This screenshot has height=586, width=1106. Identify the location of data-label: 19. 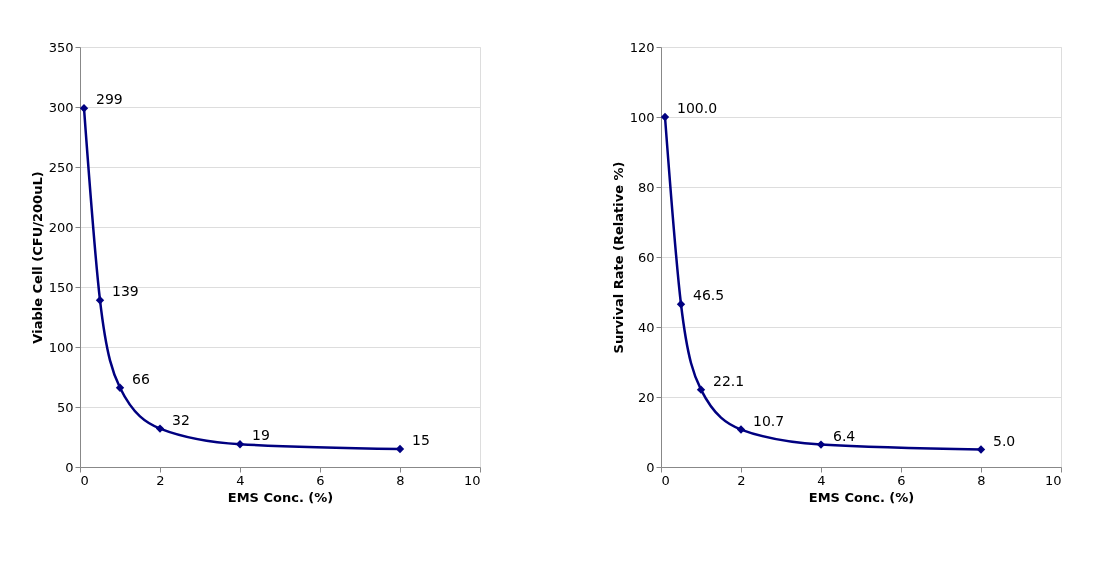
(261, 435).